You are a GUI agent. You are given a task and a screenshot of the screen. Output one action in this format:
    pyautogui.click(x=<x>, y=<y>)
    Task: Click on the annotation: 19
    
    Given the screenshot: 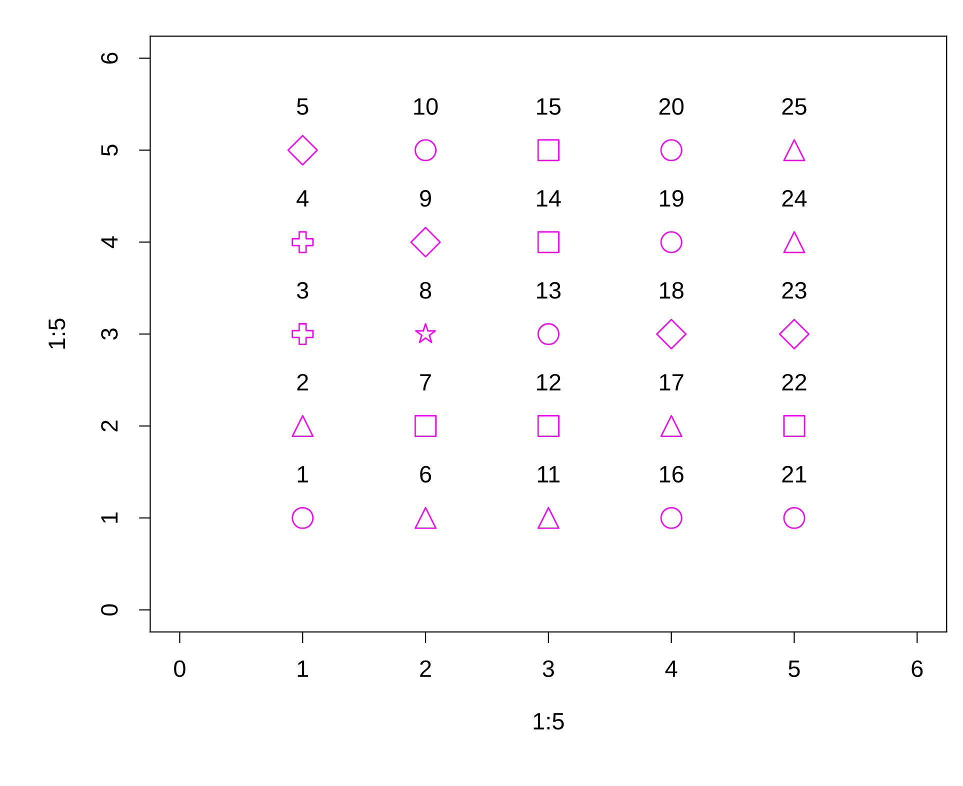 What is the action you would take?
    pyautogui.click(x=672, y=198)
    